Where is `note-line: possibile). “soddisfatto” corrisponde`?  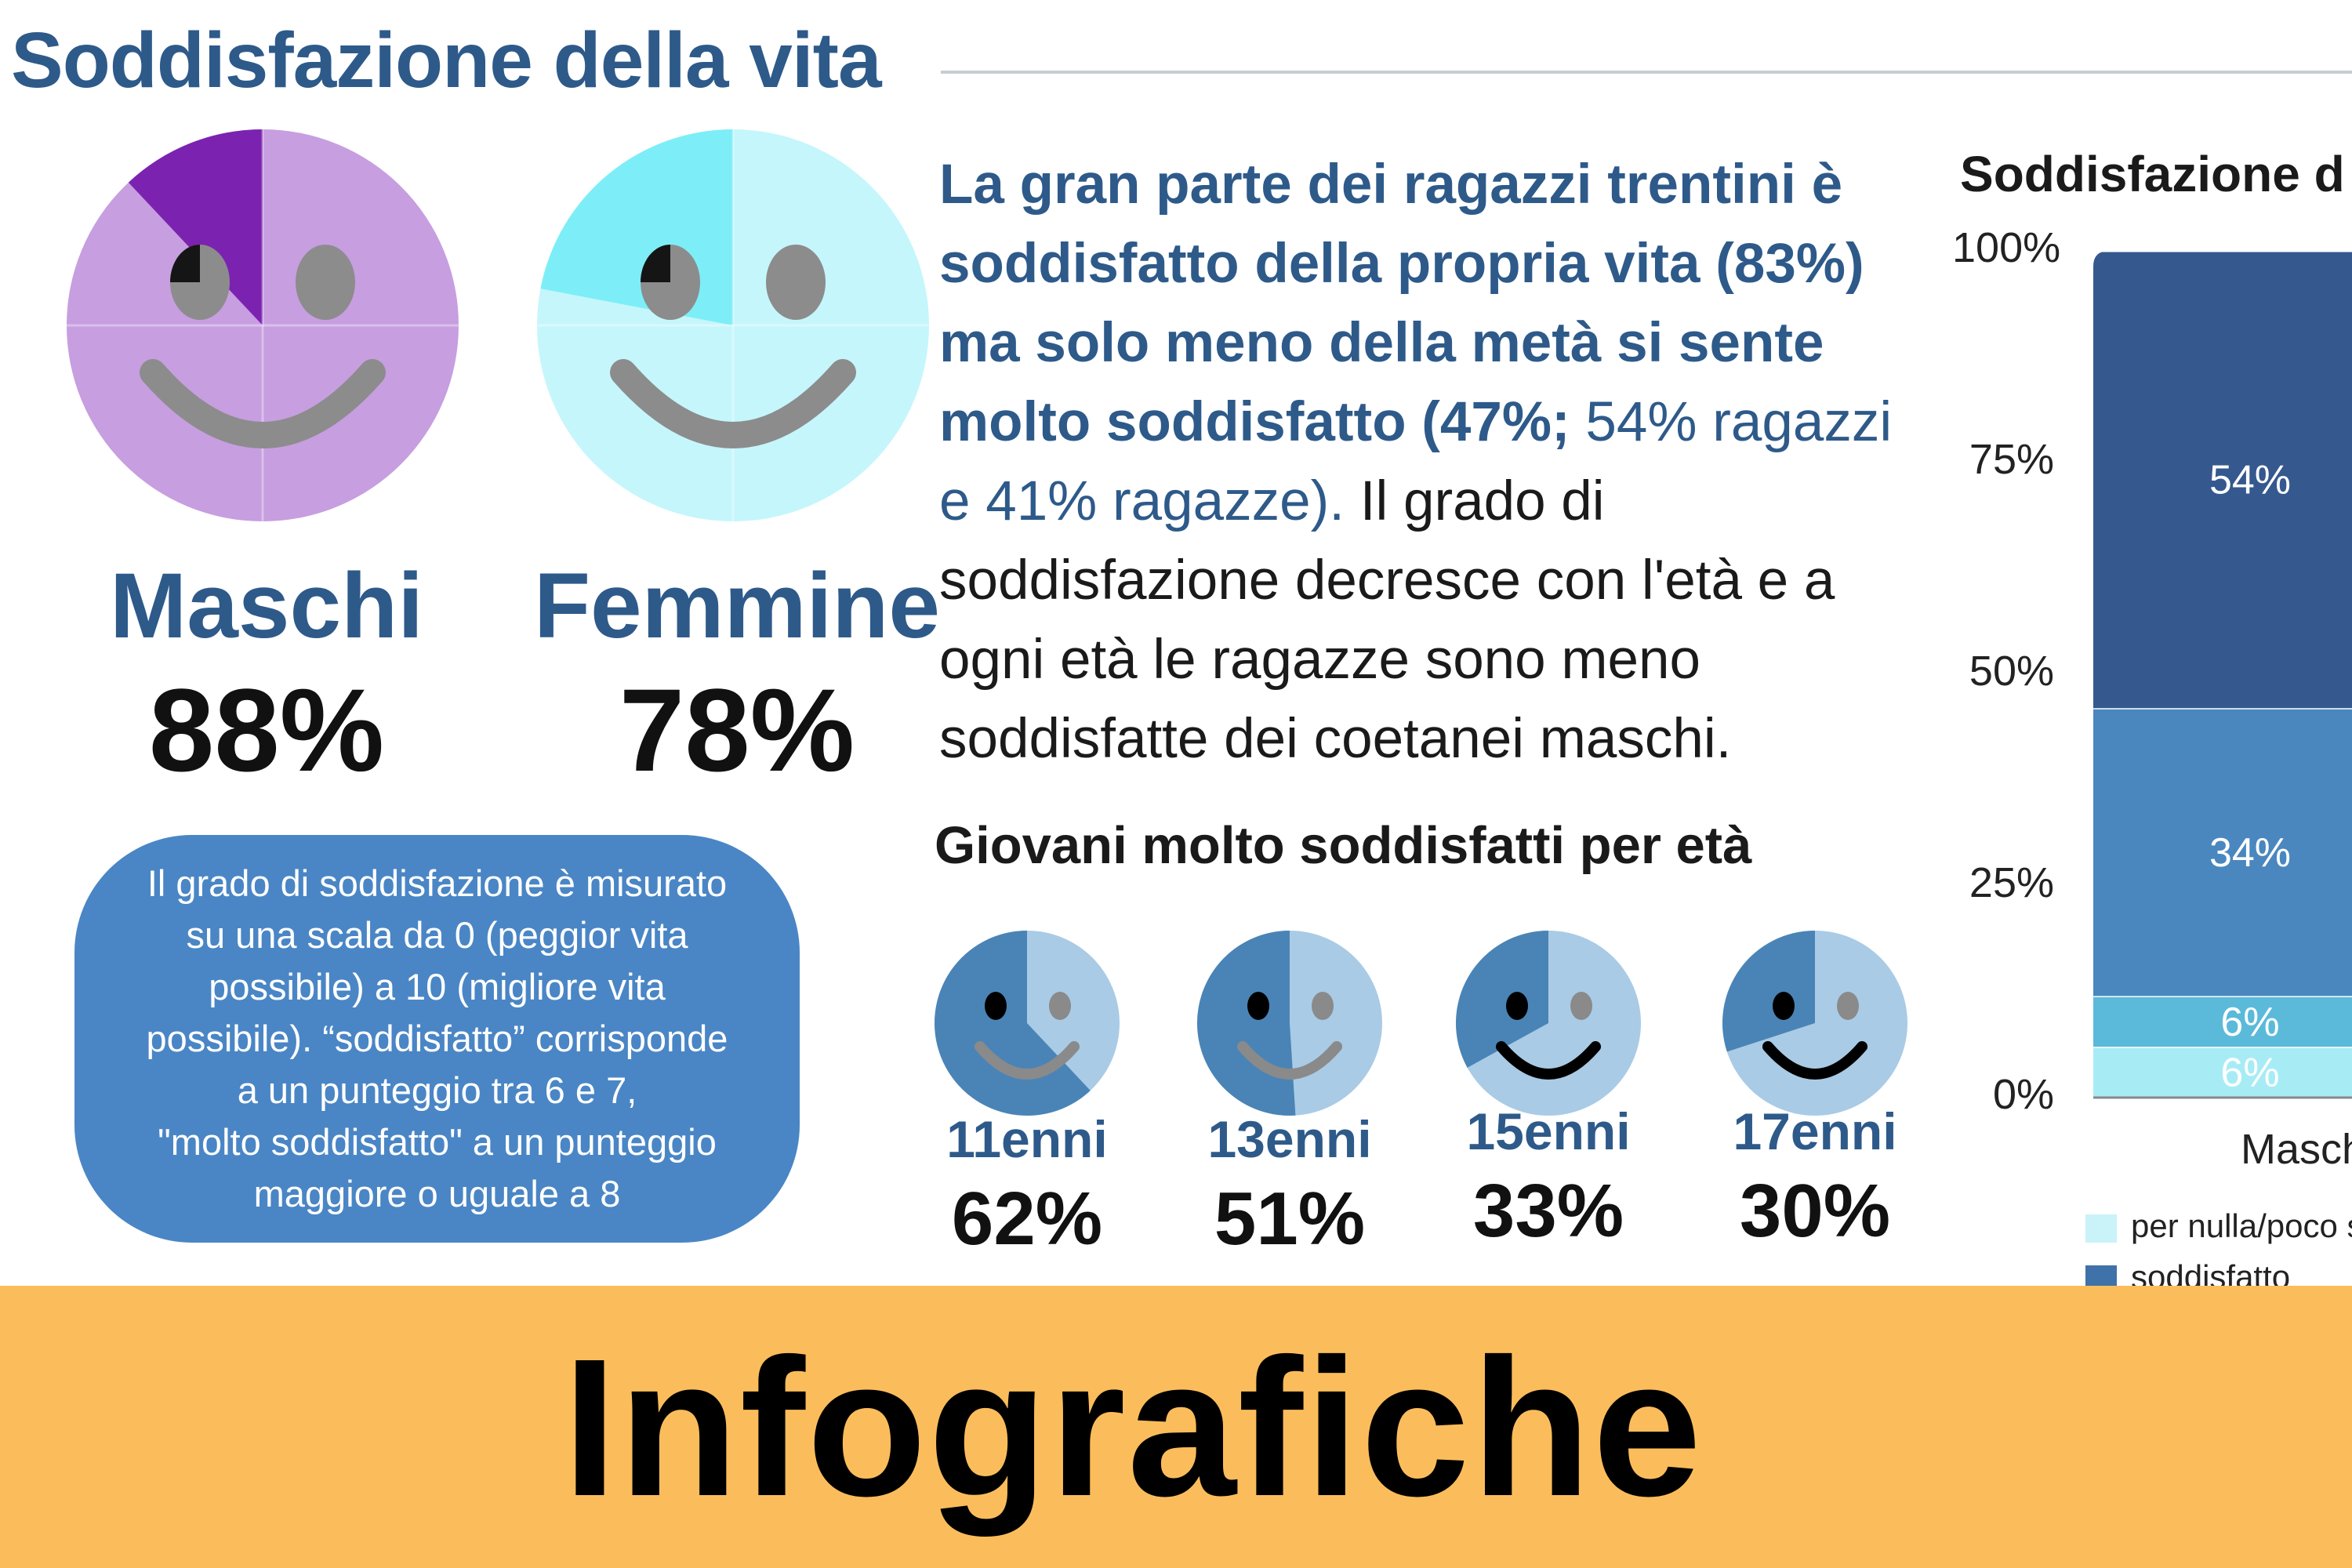
note-line: possibile). “soddisfatto” corrisponde is located at coordinates (437, 1038).